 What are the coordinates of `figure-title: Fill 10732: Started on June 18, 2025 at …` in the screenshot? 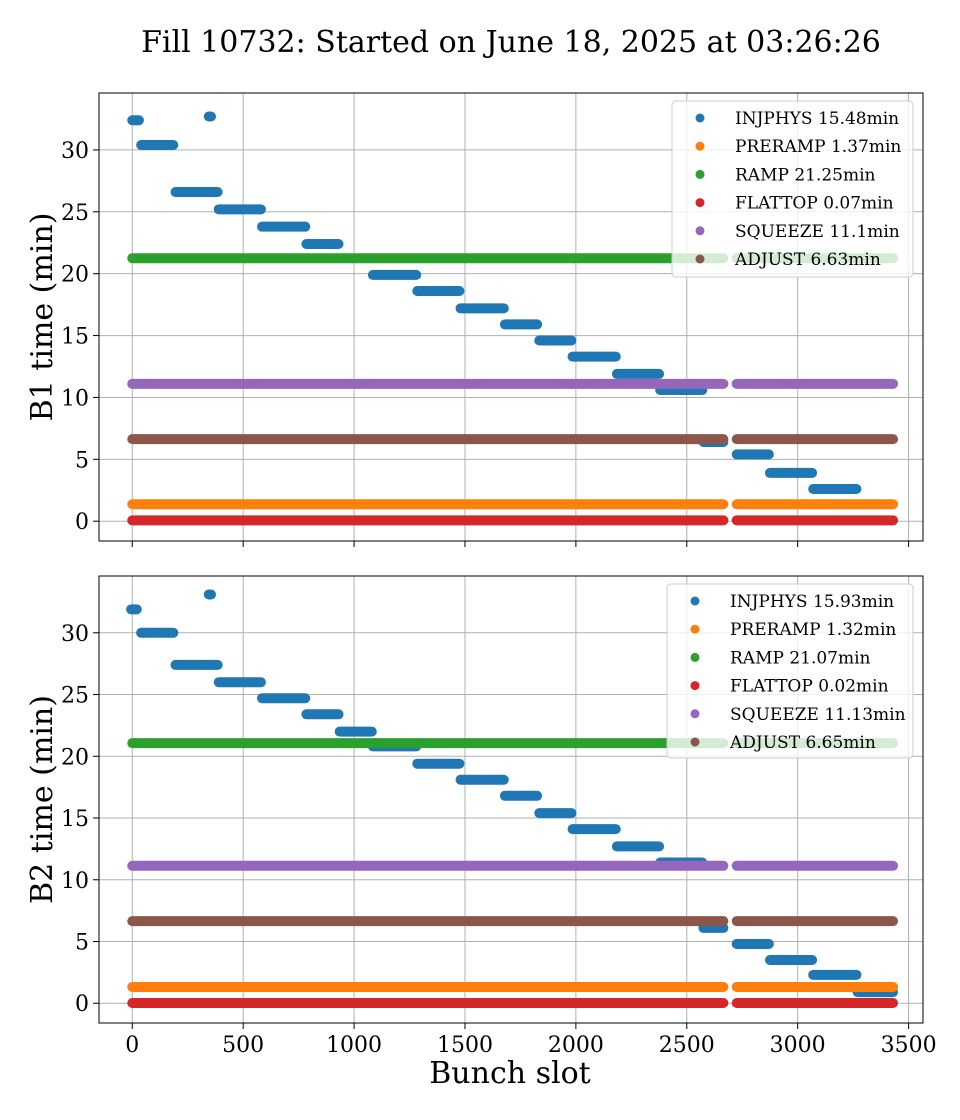 It's located at (511, 42).